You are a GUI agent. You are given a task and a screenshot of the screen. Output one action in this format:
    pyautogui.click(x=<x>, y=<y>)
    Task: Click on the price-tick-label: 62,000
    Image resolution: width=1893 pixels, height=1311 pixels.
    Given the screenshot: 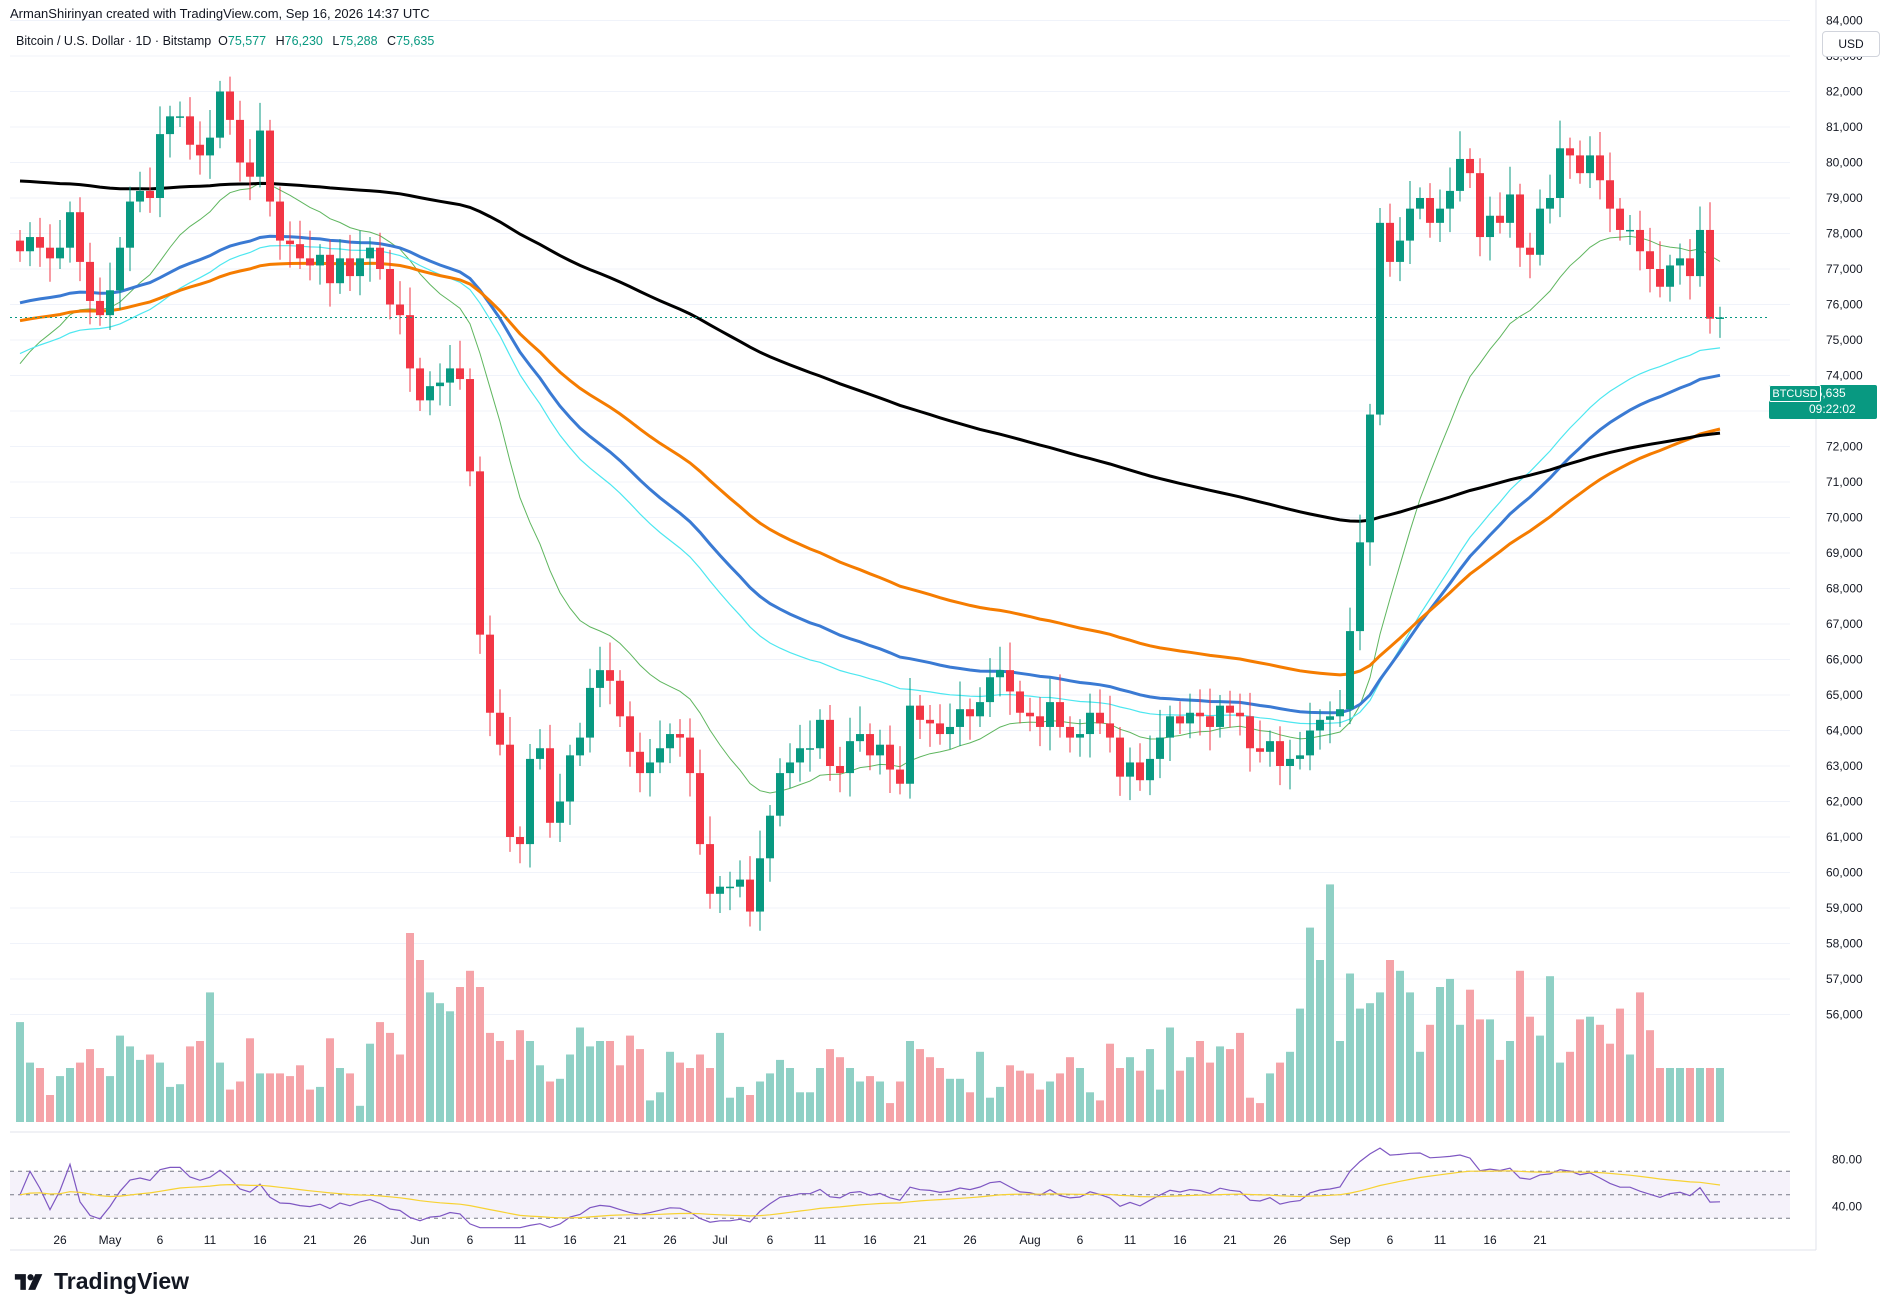 What is the action you would take?
    pyautogui.click(x=1844, y=802)
    